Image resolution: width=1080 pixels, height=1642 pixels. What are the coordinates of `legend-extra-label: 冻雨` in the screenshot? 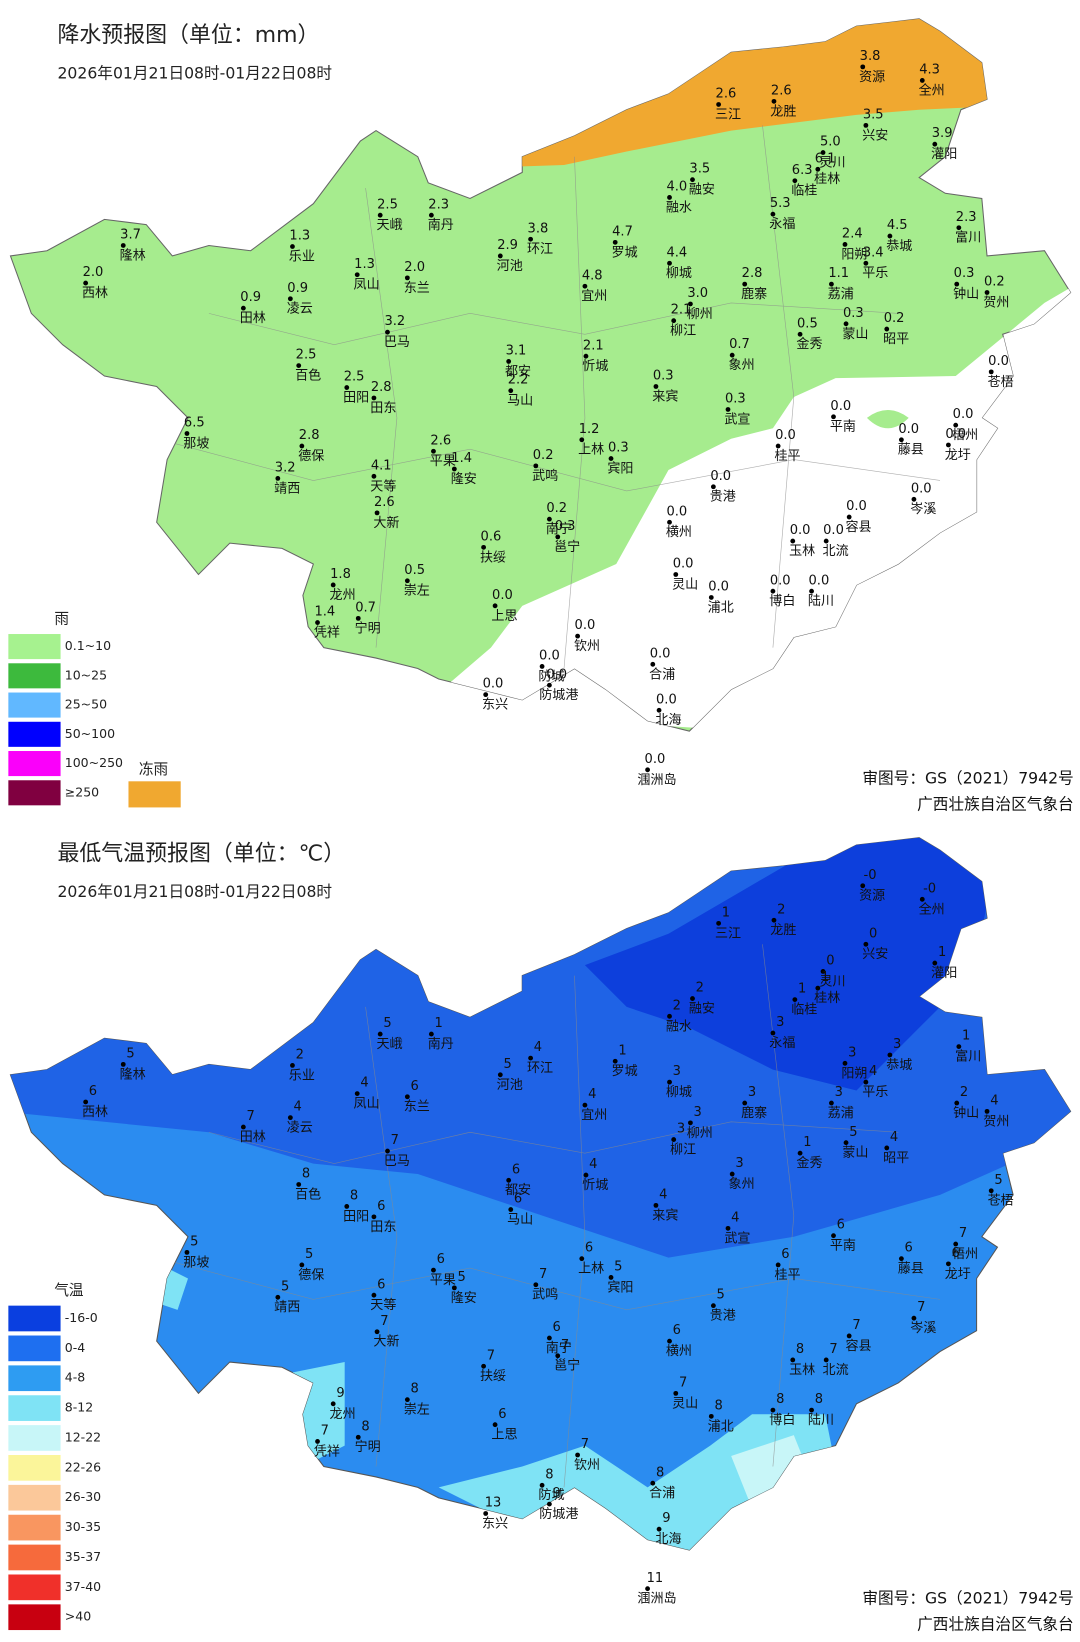 It's located at (153, 769).